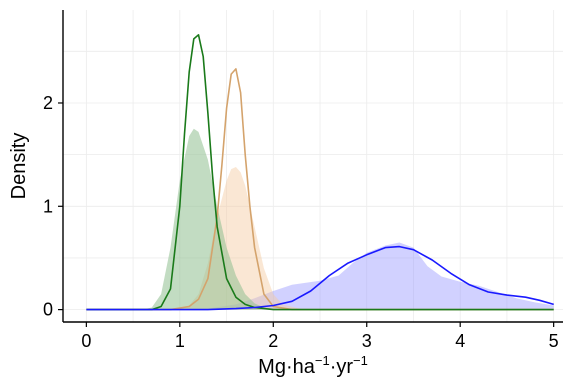 The width and height of the screenshot is (563, 383). What do you see at coordinates (273, 341) in the screenshot?
I see `x-tick-label: 2` at bounding box center [273, 341].